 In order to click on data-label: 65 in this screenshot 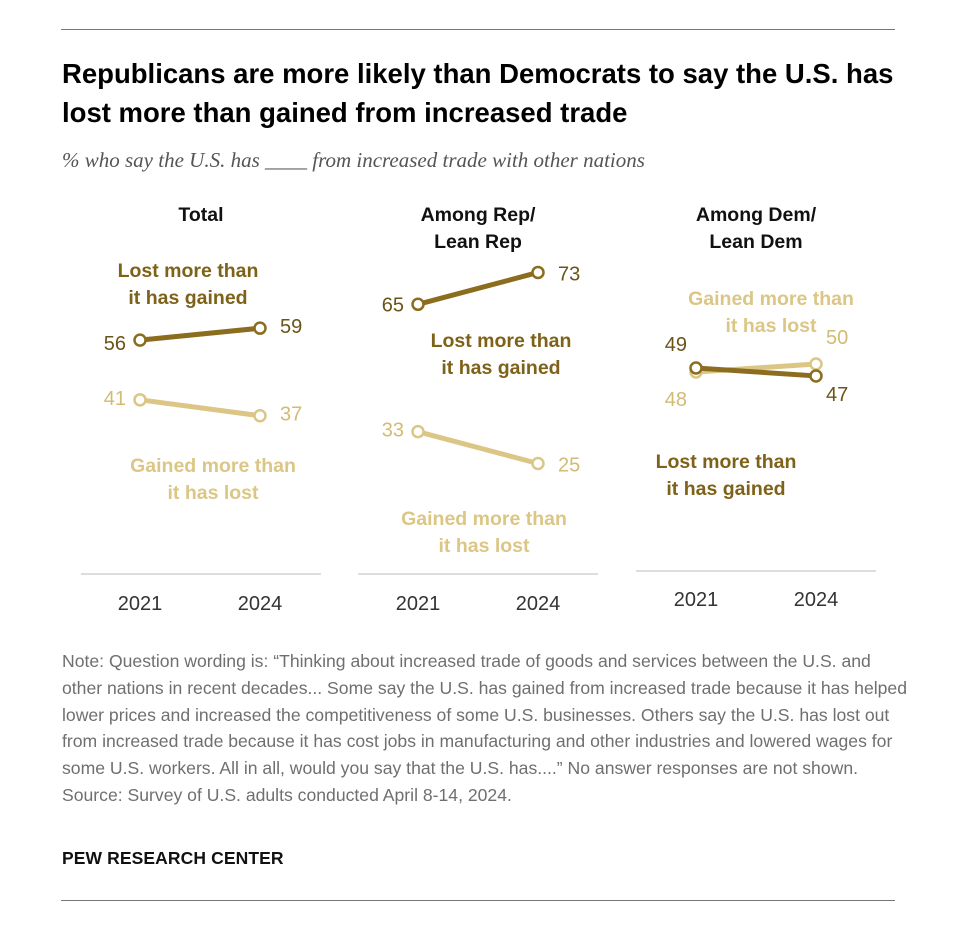, I will do `click(393, 305)`.